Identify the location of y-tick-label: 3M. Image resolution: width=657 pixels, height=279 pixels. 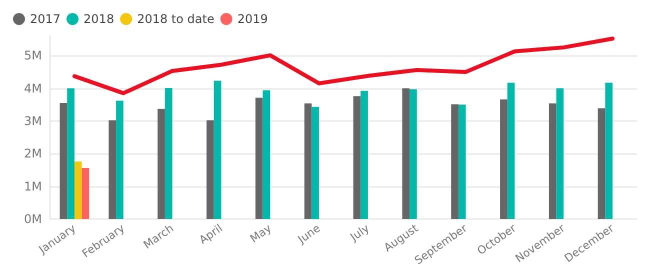
(33, 121).